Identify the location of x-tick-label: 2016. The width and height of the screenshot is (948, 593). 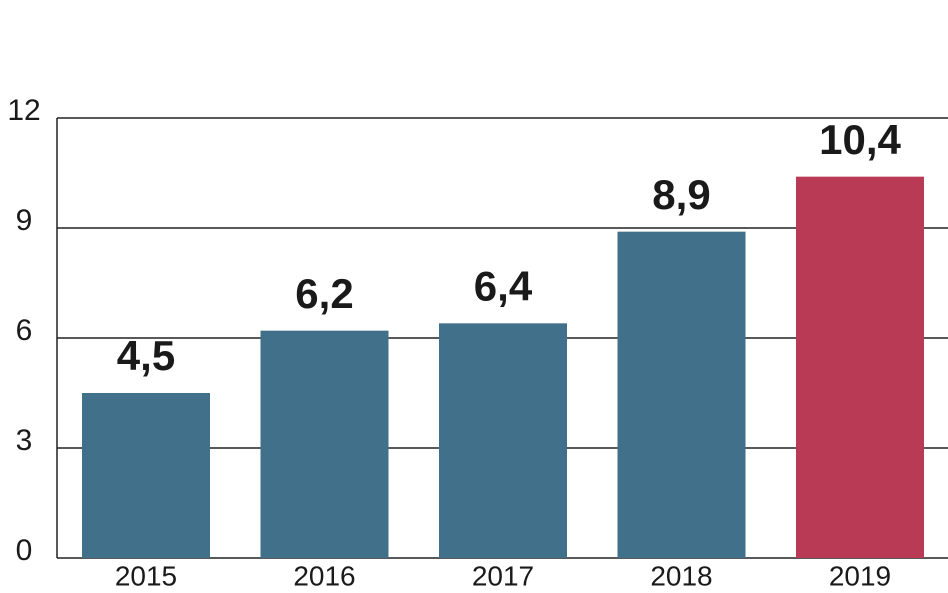
(324, 575).